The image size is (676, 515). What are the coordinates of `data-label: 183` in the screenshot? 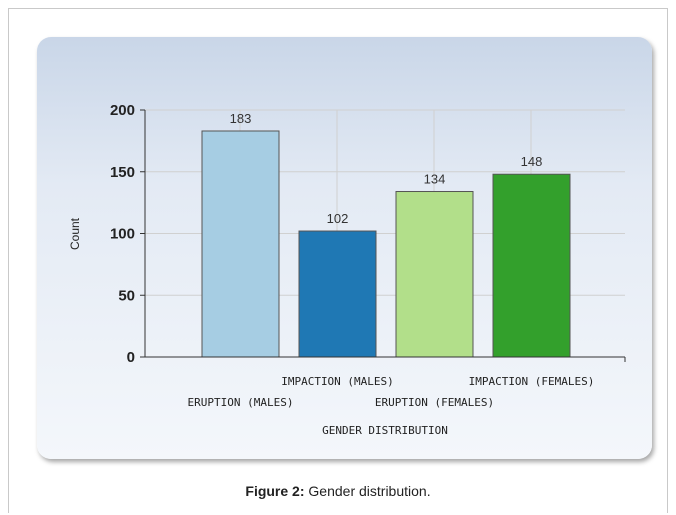 It's located at (241, 118).